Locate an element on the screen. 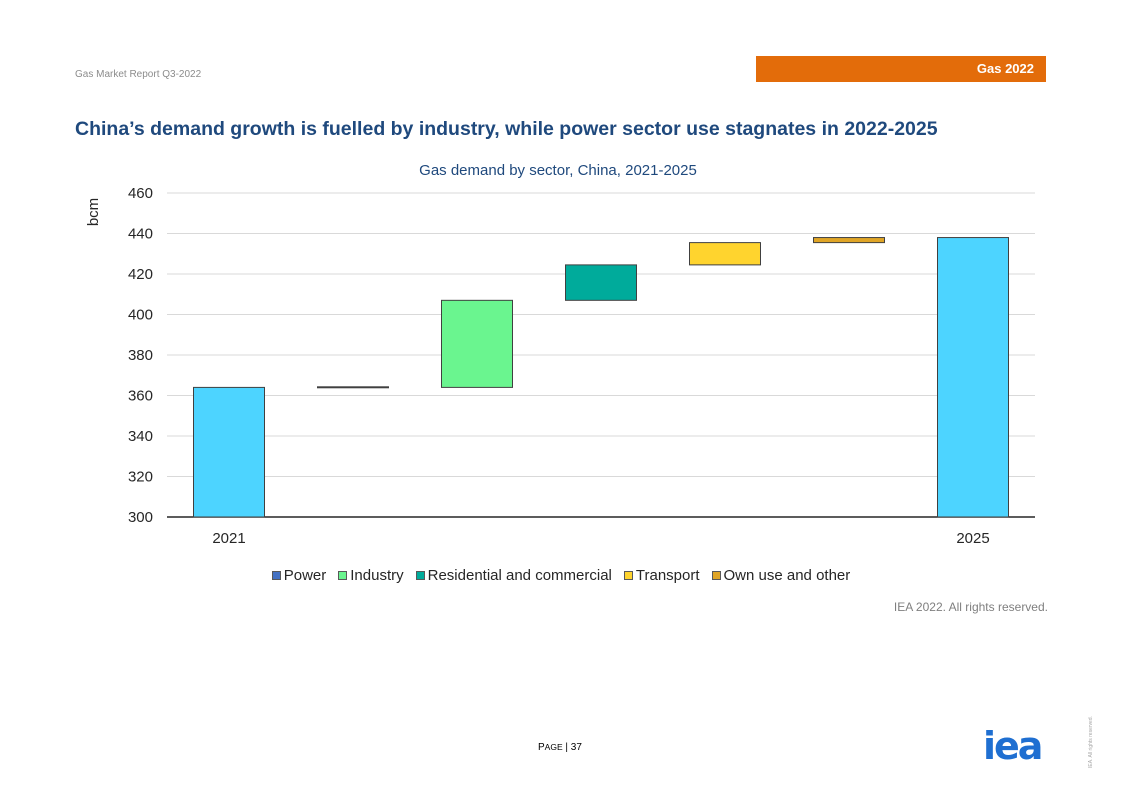 The image size is (1122, 793). legend-item: Transport is located at coordinates (661, 575).